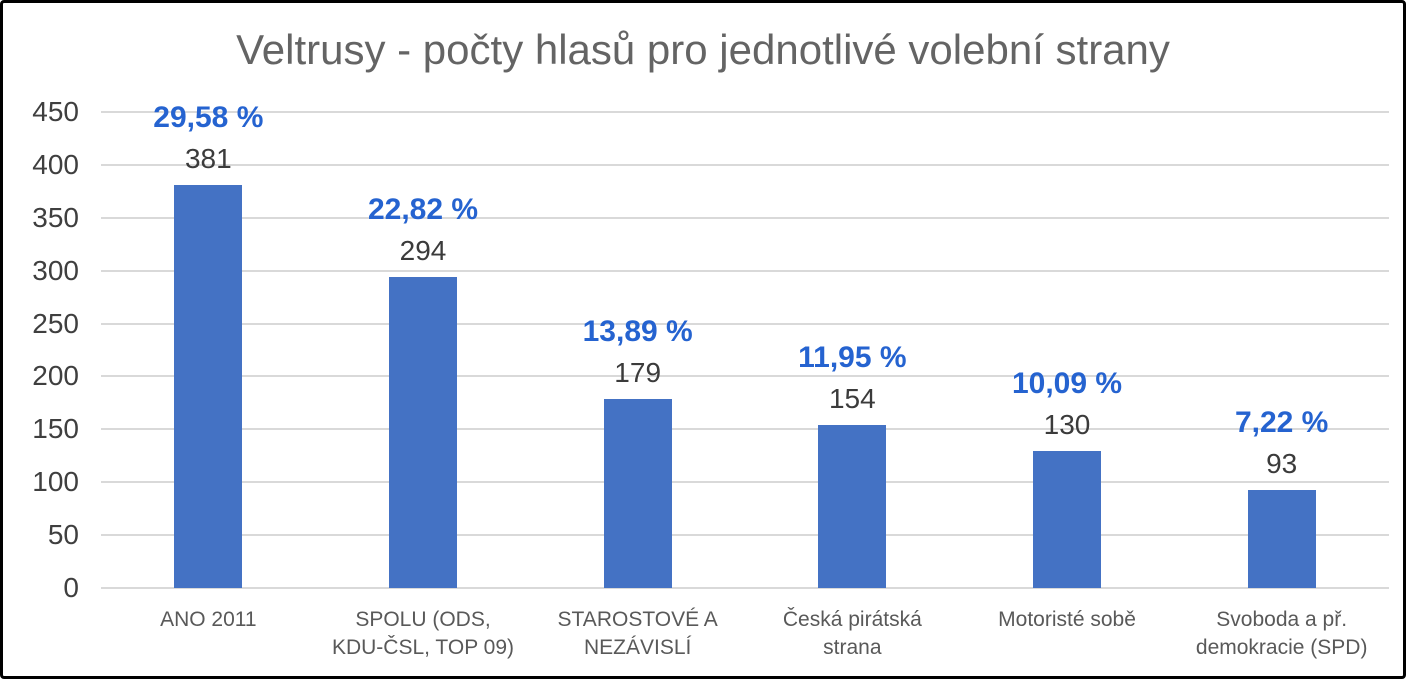 This screenshot has height=679, width=1406. What do you see at coordinates (208, 634) in the screenshot?
I see `x-axis-category-cell: ANO 2011` at bounding box center [208, 634].